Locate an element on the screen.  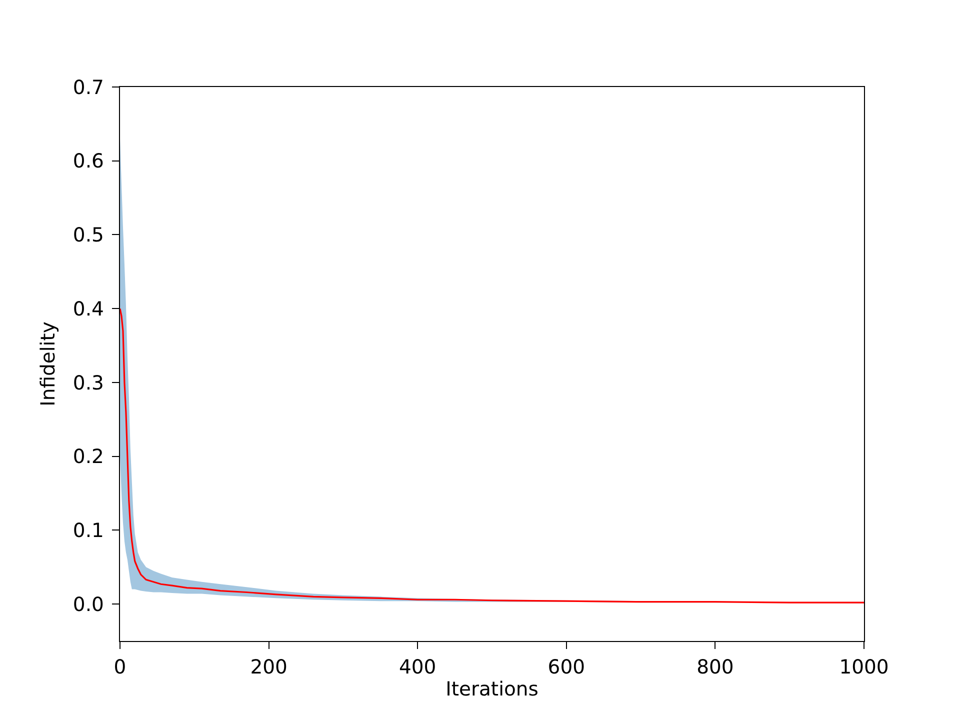
y-tick-label: 0.4 is located at coordinates (88, 308).